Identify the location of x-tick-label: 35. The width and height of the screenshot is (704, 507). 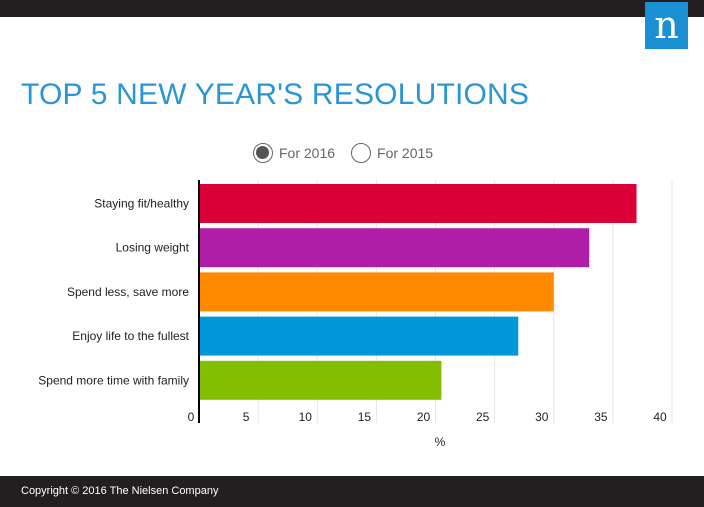
(601, 417).